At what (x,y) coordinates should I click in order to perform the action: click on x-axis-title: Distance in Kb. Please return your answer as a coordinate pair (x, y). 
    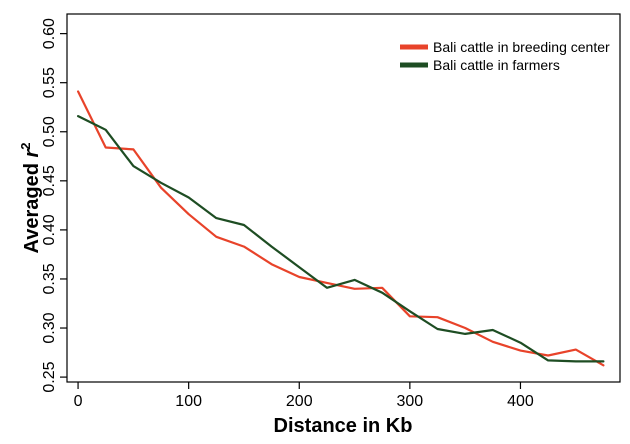
    Looking at the image, I should click on (343, 426).